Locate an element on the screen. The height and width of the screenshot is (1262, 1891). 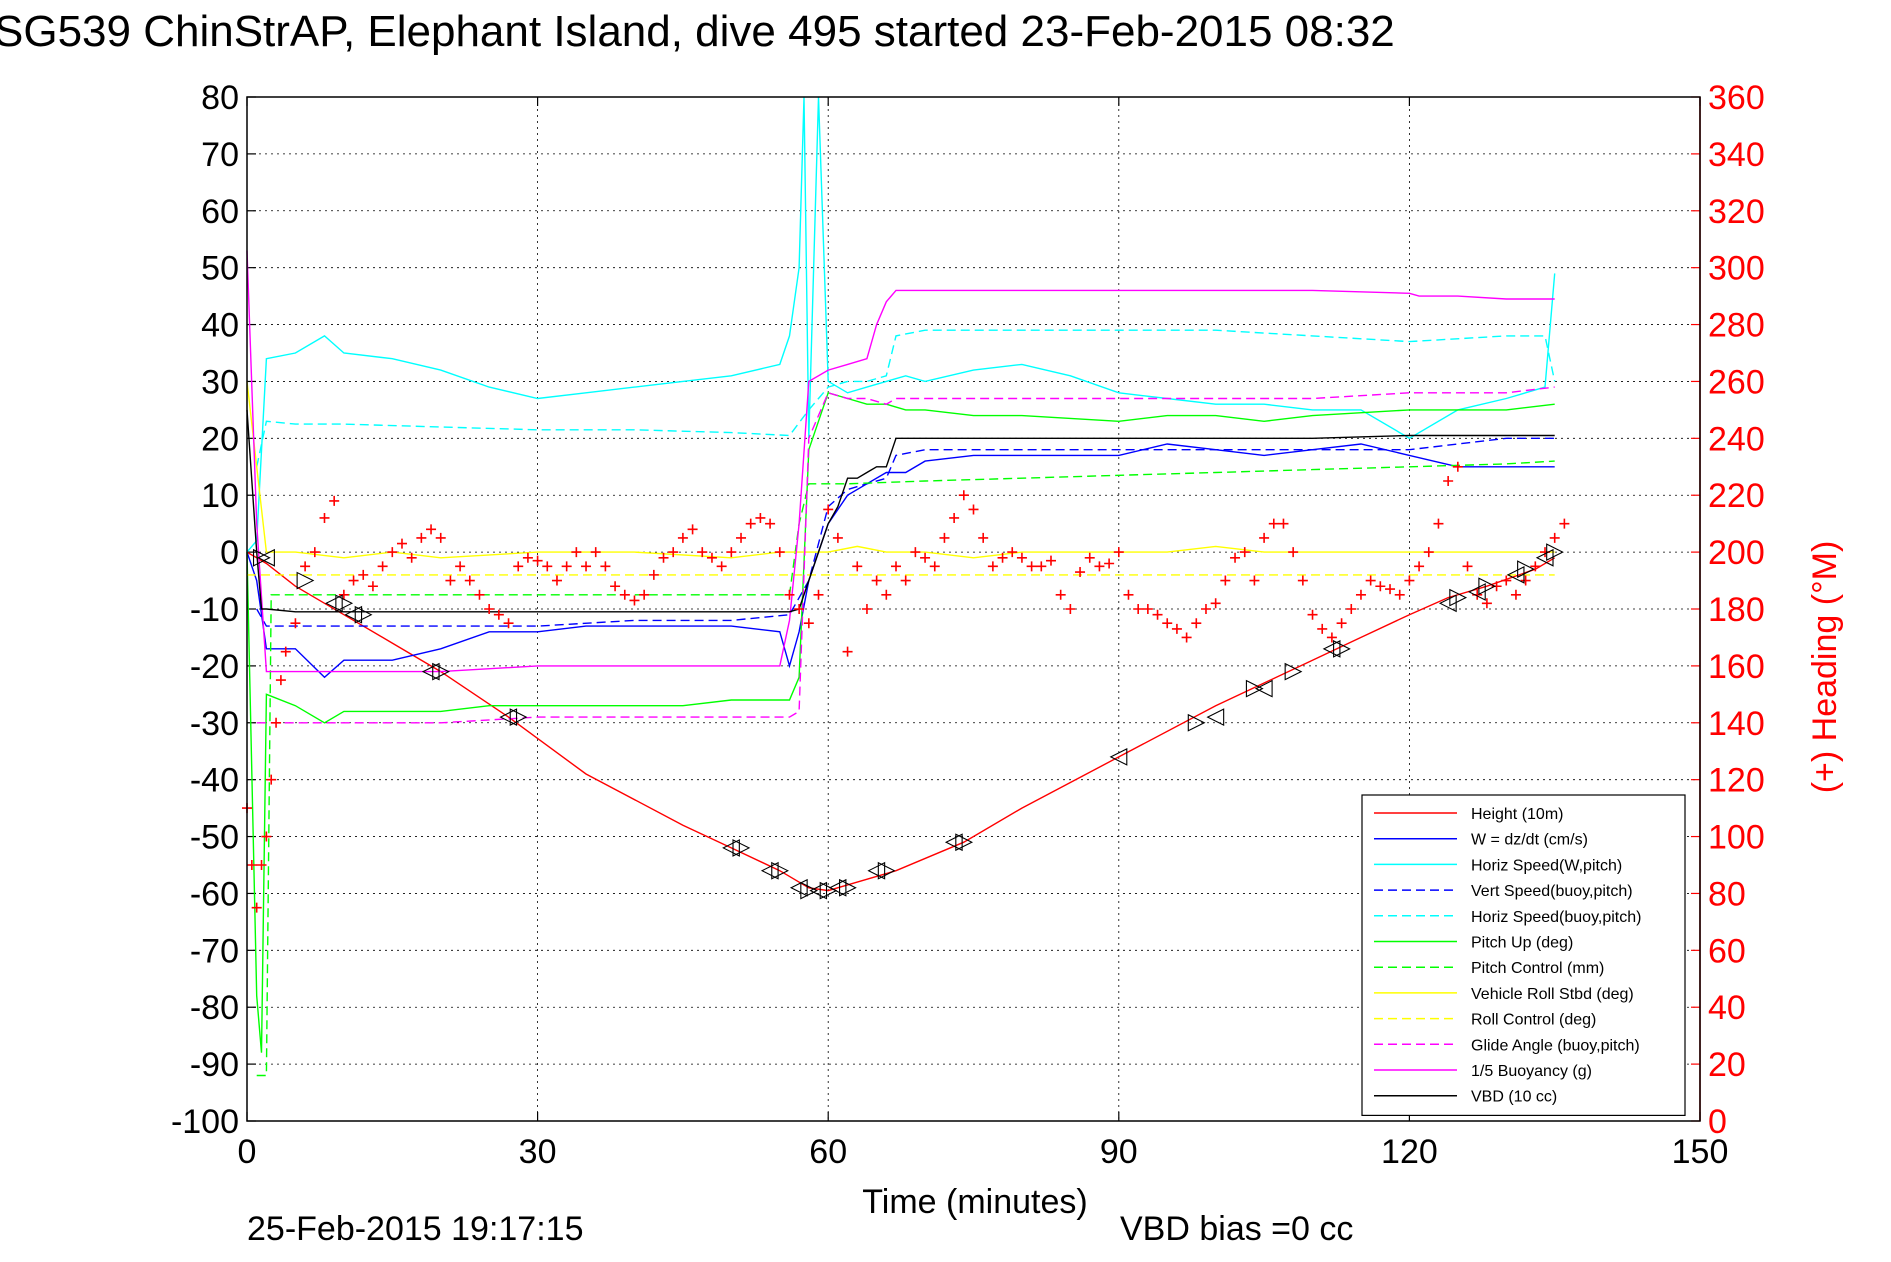
y-right-tick-label: 20 is located at coordinates (1727, 1065).